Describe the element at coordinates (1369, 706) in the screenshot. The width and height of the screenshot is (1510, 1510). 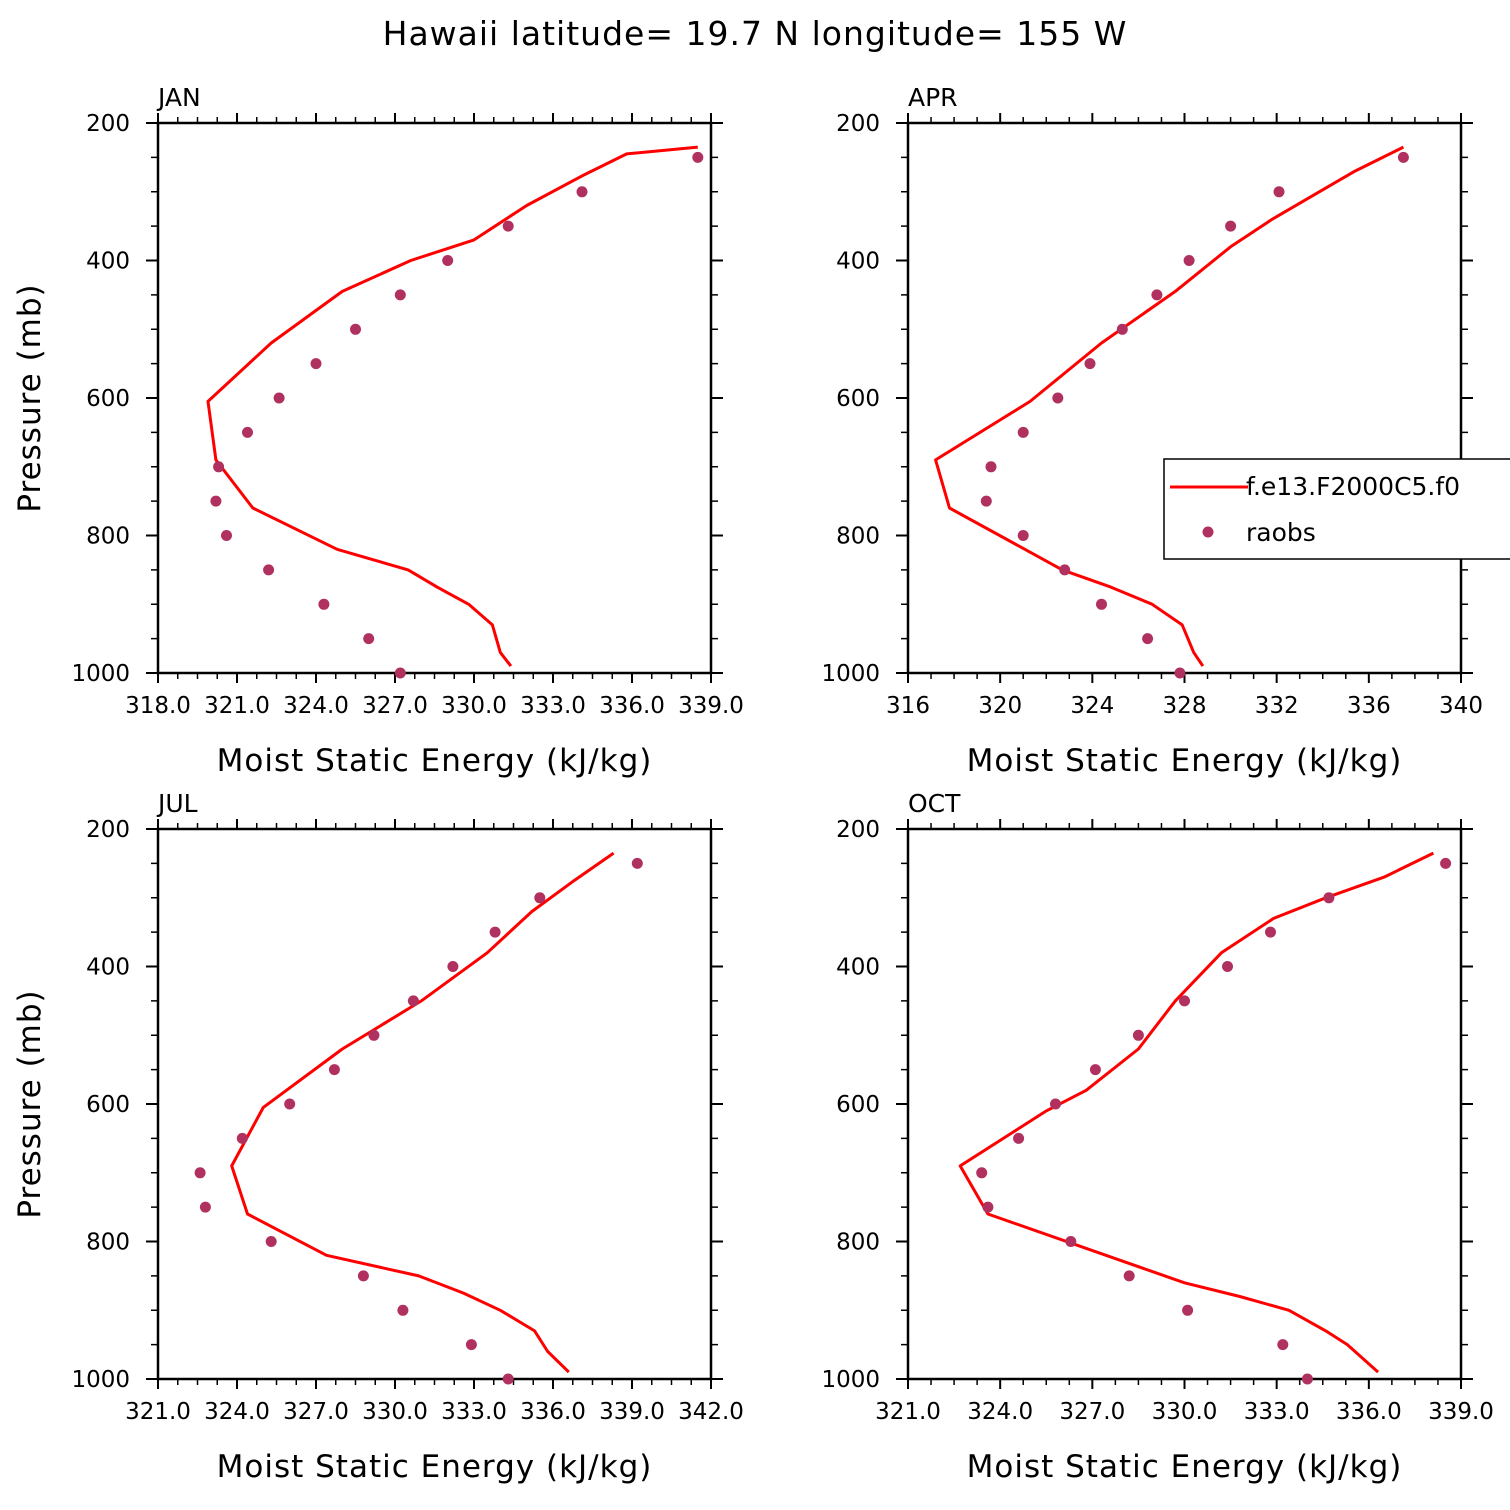
I see `x-tick-label: 336` at that location.